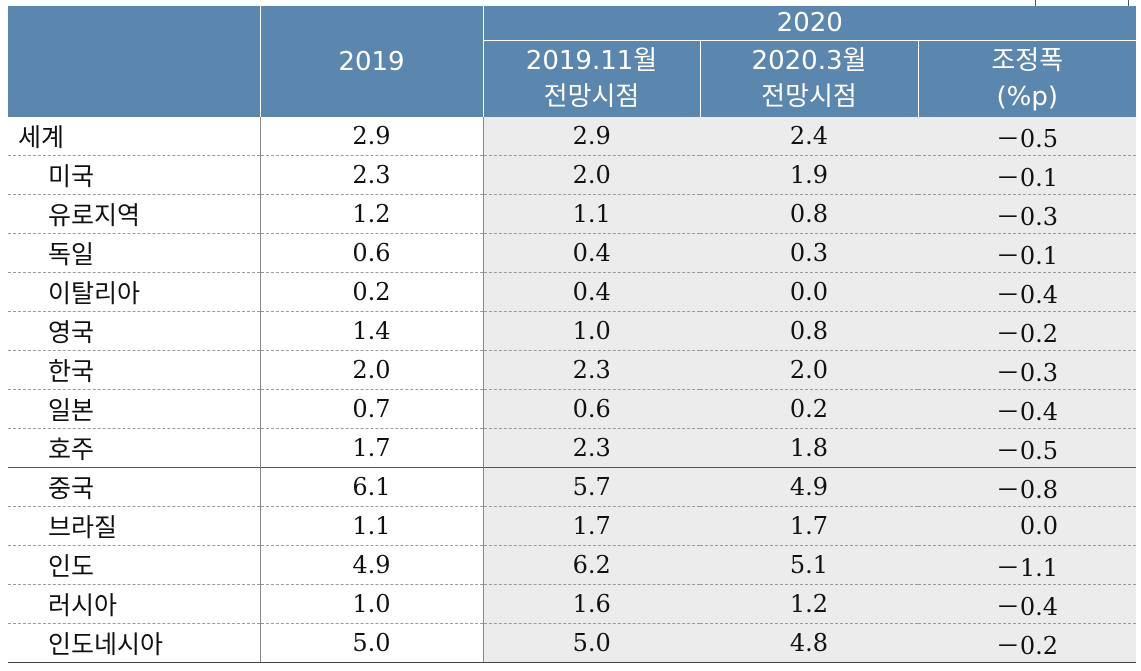 The width and height of the screenshot is (1141, 671). I want to click on value-2020-mar-forecast: 0.3, so click(809, 253).